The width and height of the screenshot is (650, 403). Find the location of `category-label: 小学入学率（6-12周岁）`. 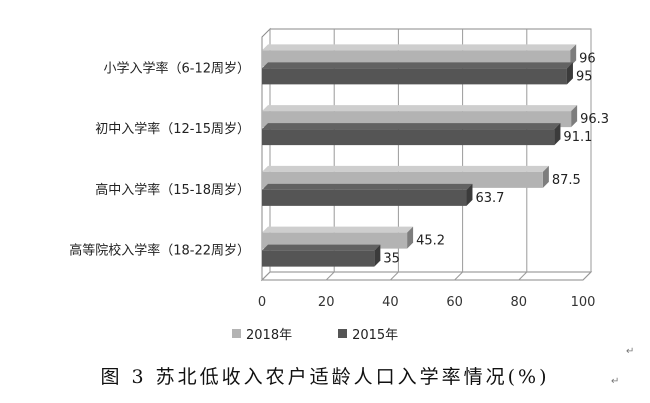

category-label: 小学入学率（6-12周岁） is located at coordinates (176, 68).